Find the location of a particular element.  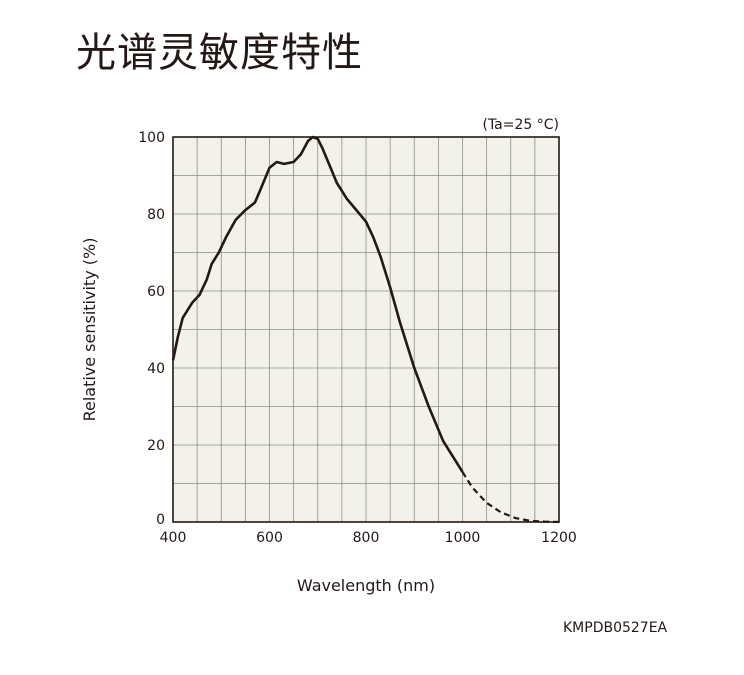

y-tick-label: 0 is located at coordinates (160, 520).